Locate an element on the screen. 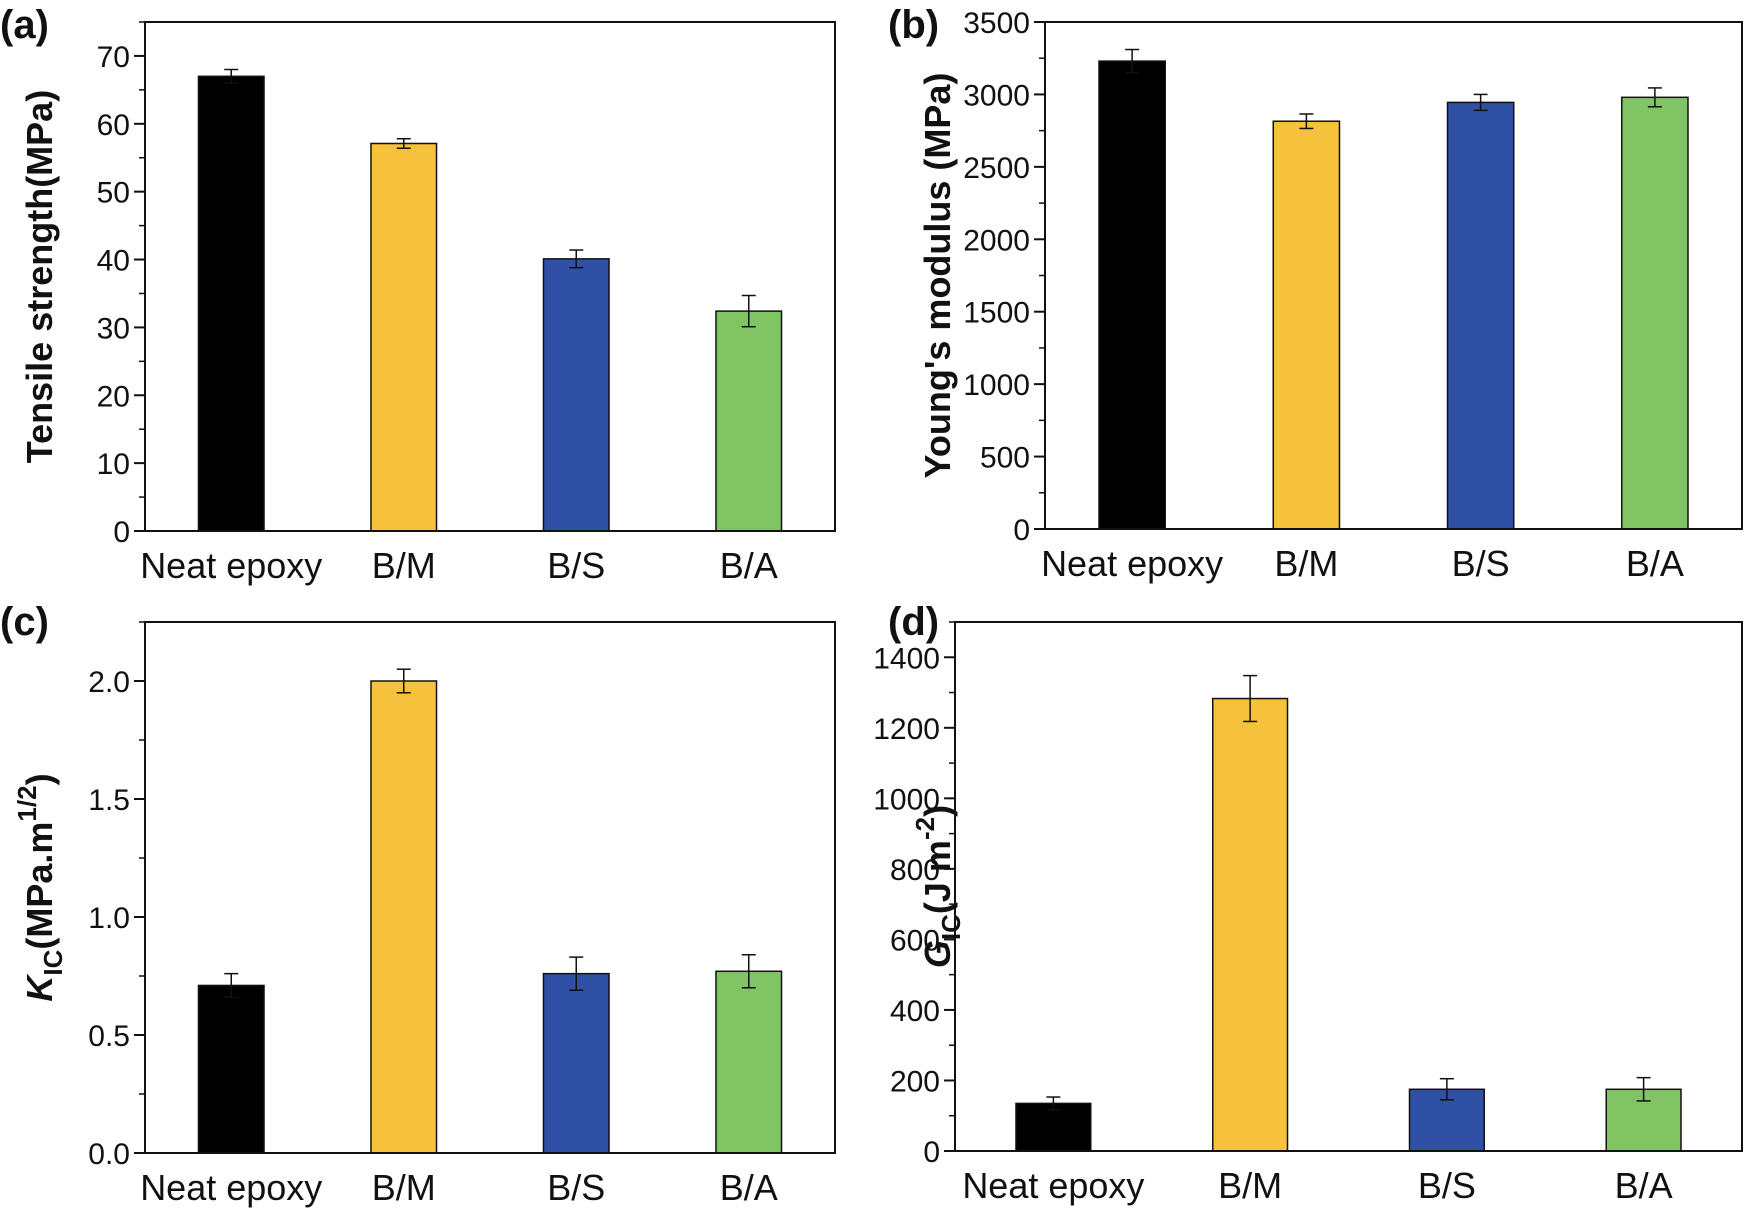  y-tick-label: 800 is located at coordinates (915, 870).